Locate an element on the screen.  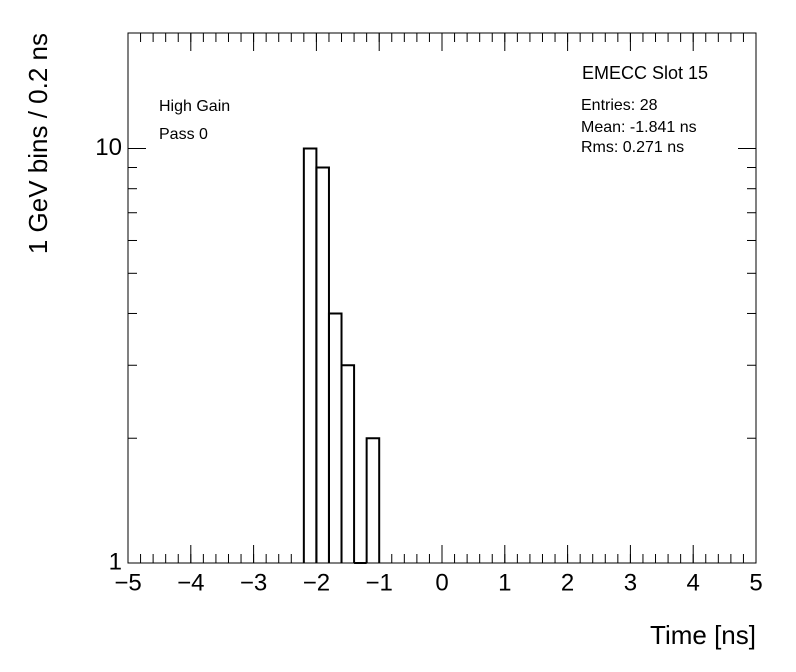
x-tick-label: 1 is located at coordinates (504, 582).